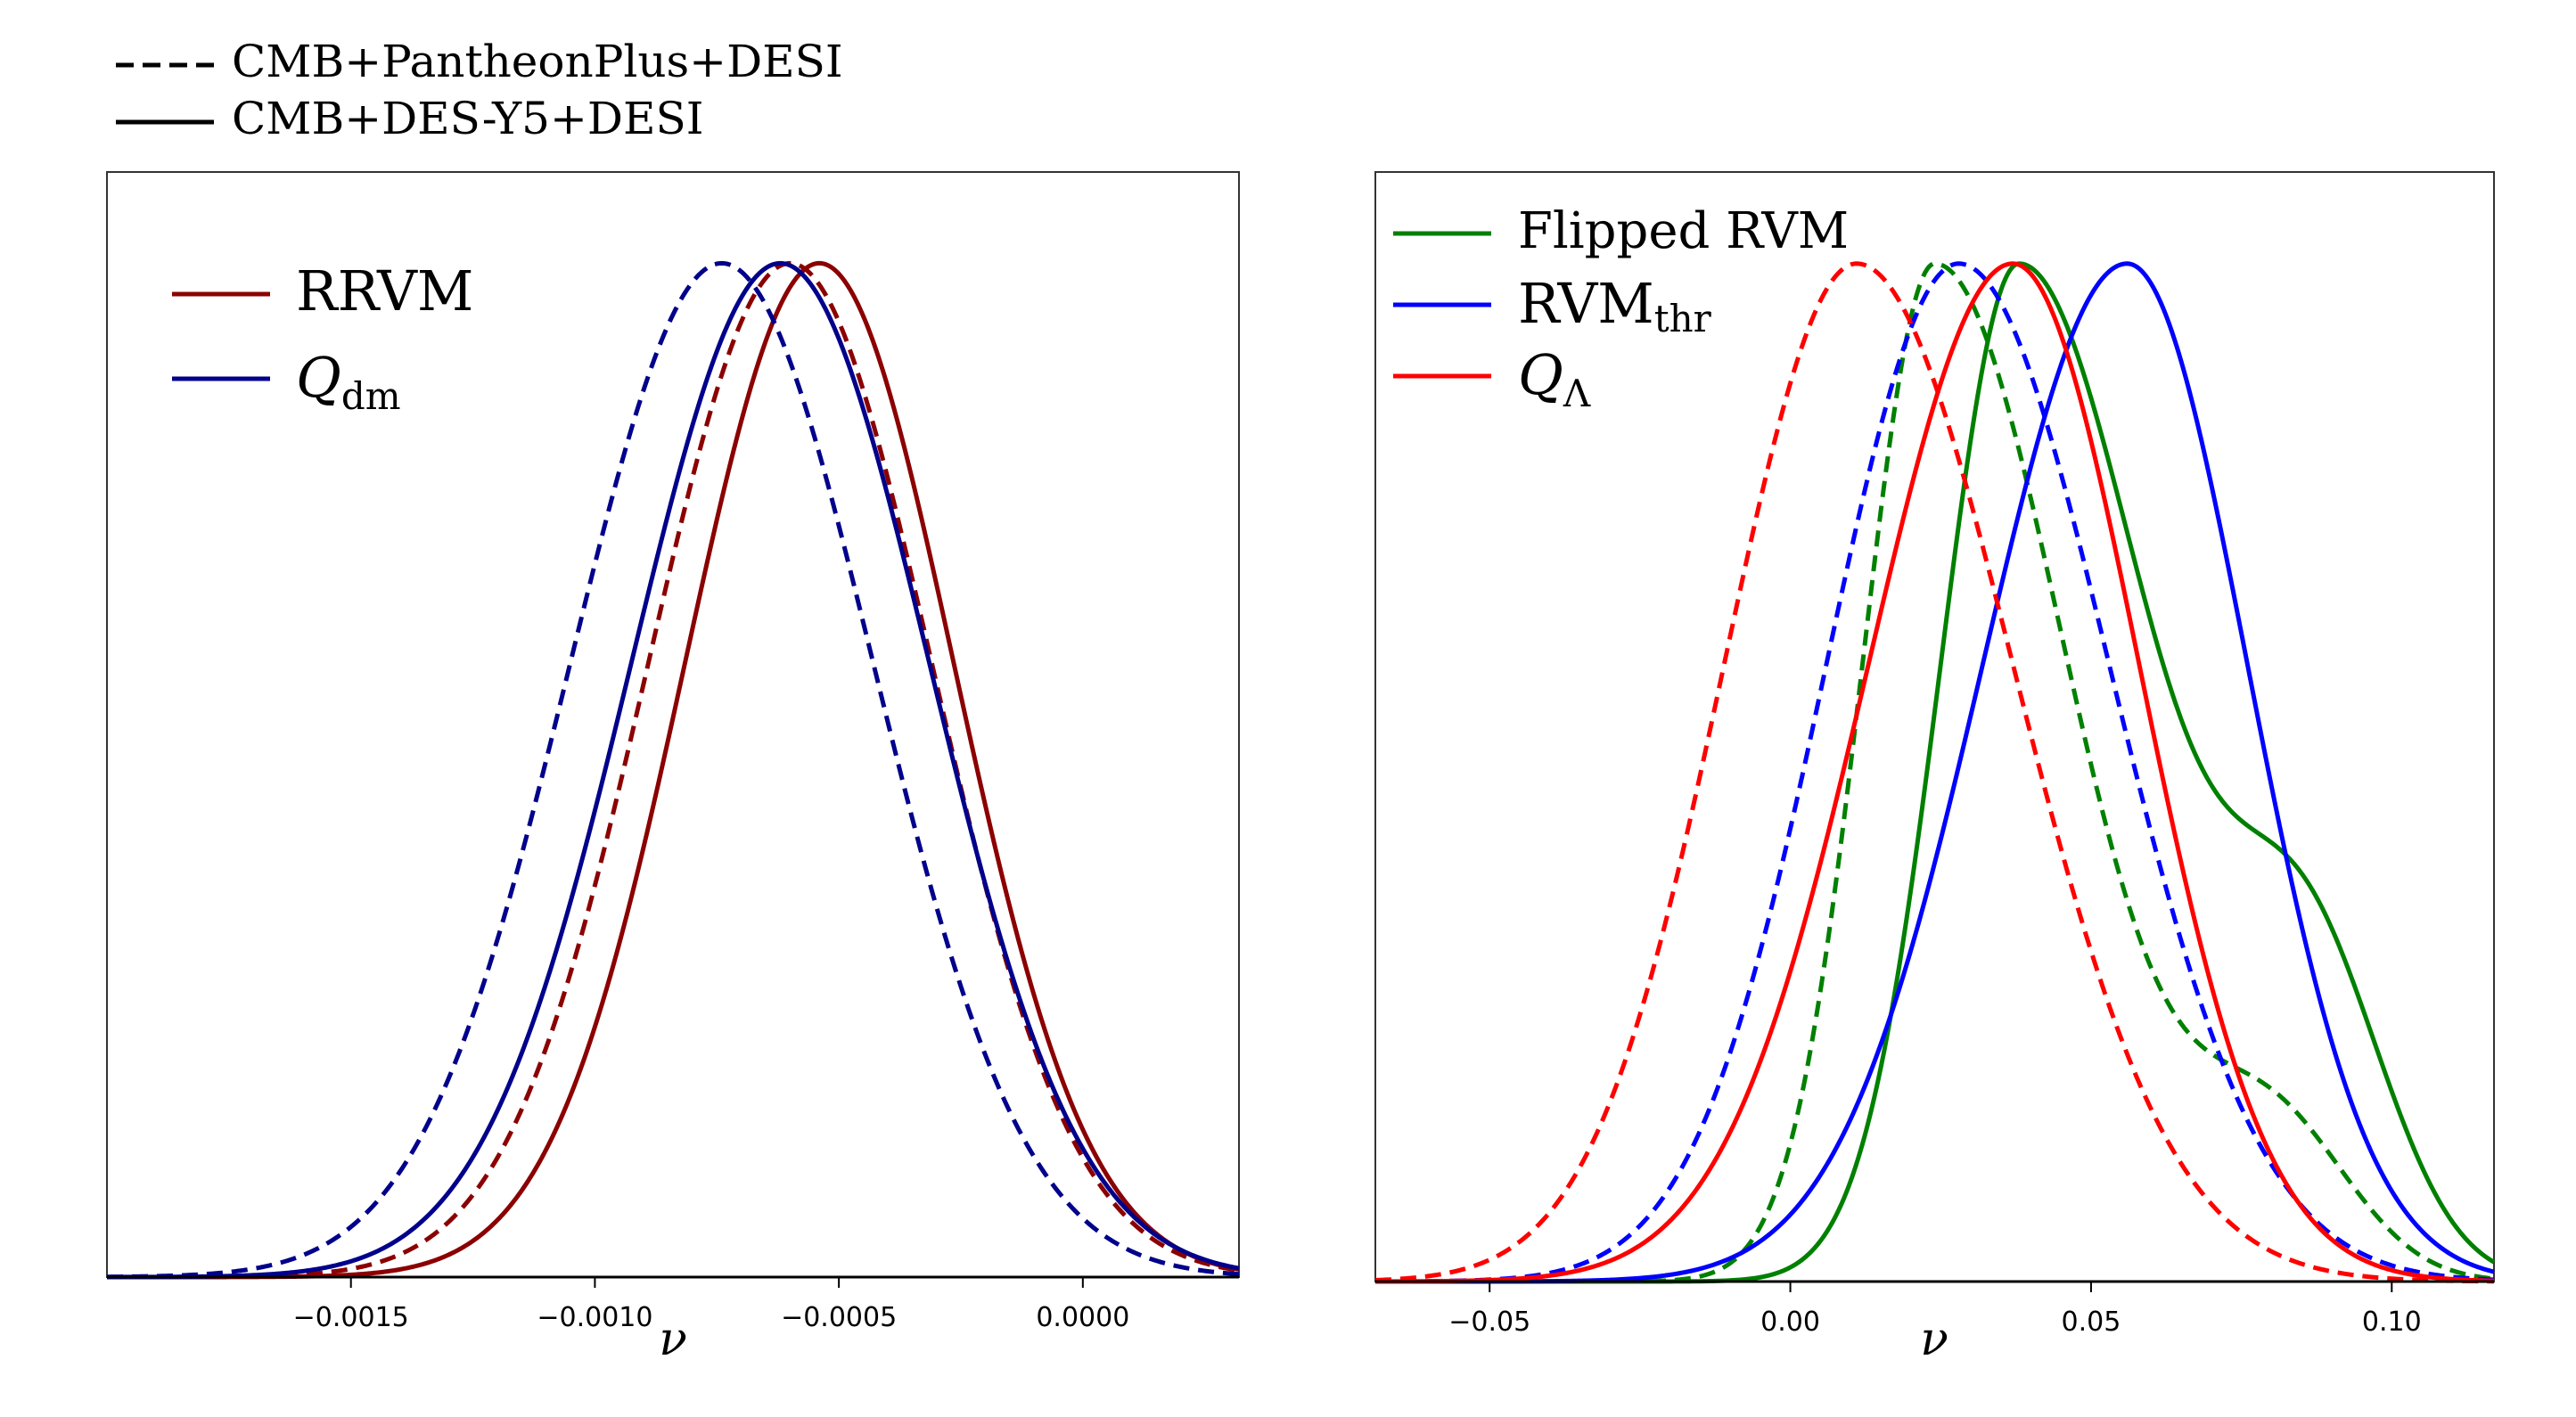  What do you see at coordinates (1082, 1317) in the screenshot?
I see `left-x-tick-label-3: 0.0000` at bounding box center [1082, 1317].